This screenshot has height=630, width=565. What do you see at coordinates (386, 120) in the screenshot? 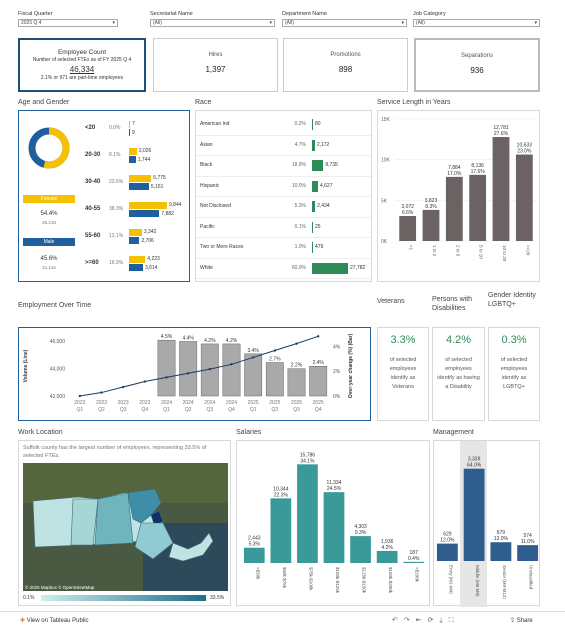
I see `y-tick-label: 15K` at bounding box center [386, 120].